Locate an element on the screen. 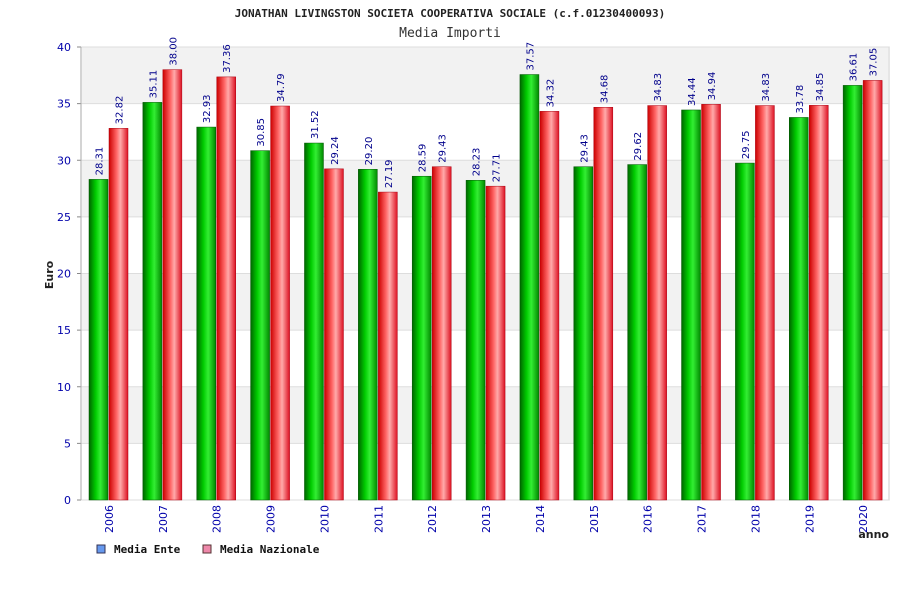 Image resolution: width=900 pixels, height=600 pixels. y-tick-label: 10 is located at coordinates (64, 387).